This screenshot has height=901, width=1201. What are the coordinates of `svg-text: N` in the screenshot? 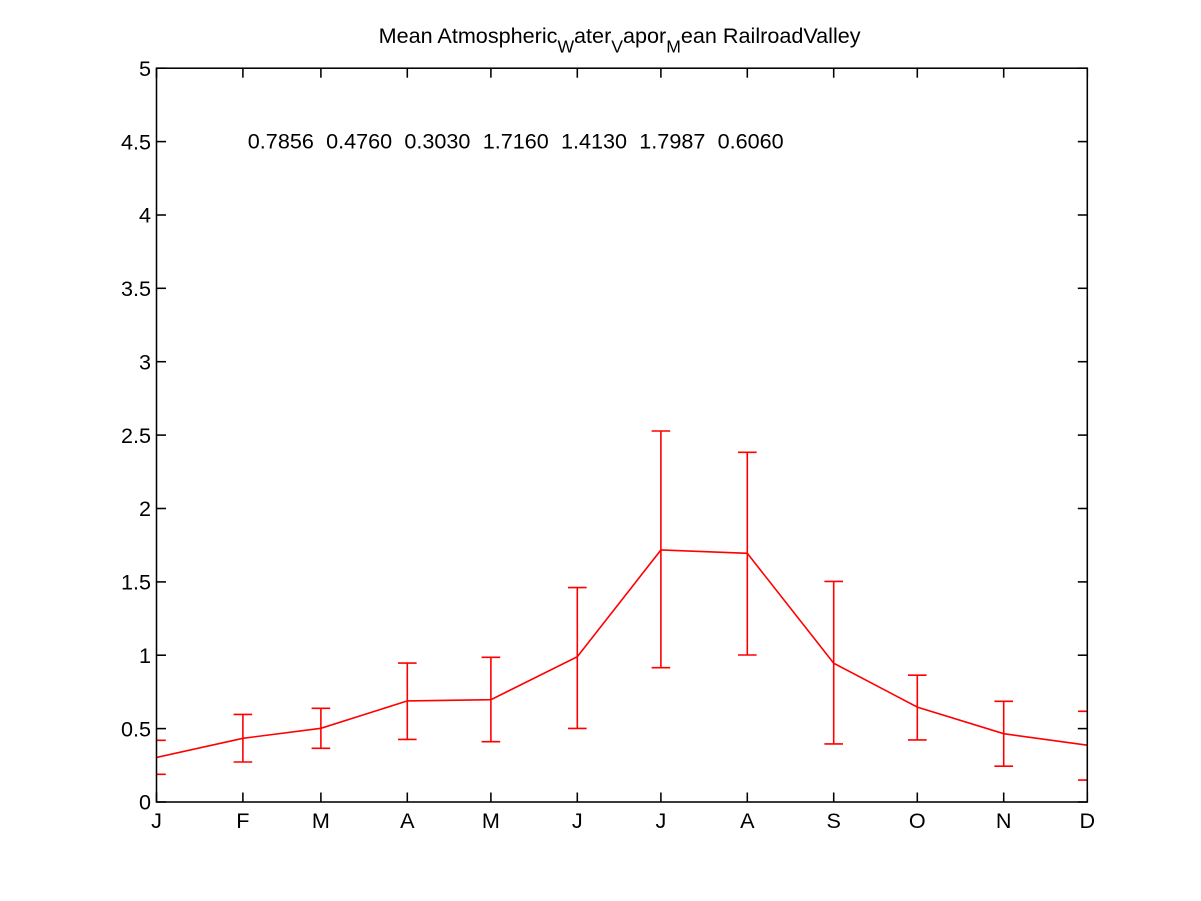 It's located at (1004, 820).